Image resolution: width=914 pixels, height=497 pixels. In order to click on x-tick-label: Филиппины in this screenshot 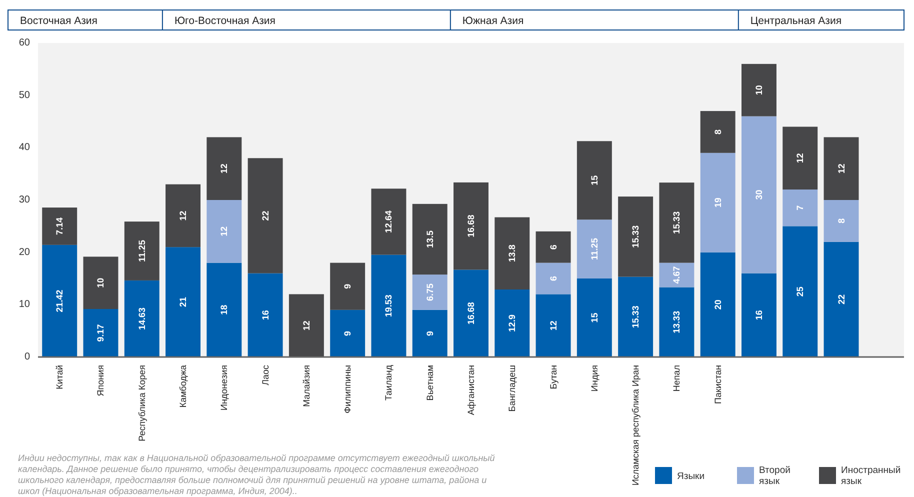, I will do `click(347, 389)`.